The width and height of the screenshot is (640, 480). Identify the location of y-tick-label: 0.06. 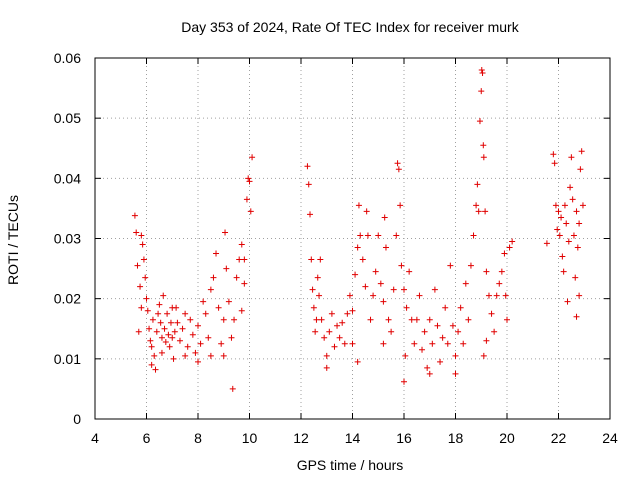
(67, 58).